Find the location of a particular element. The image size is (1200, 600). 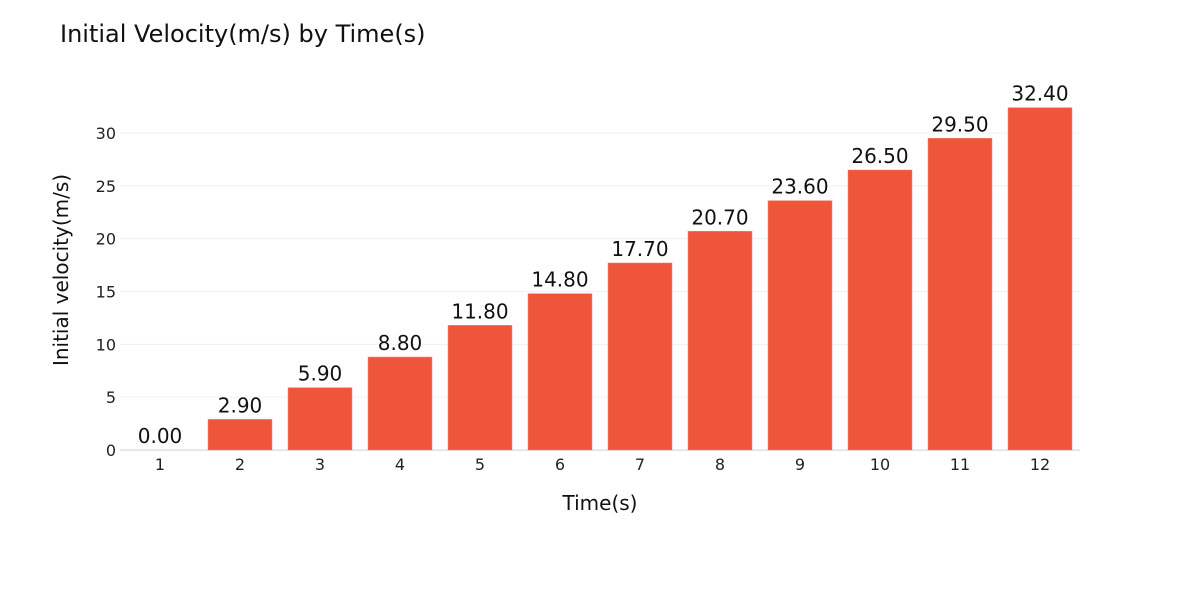

y-tick-label: 15 is located at coordinates (106, 292).